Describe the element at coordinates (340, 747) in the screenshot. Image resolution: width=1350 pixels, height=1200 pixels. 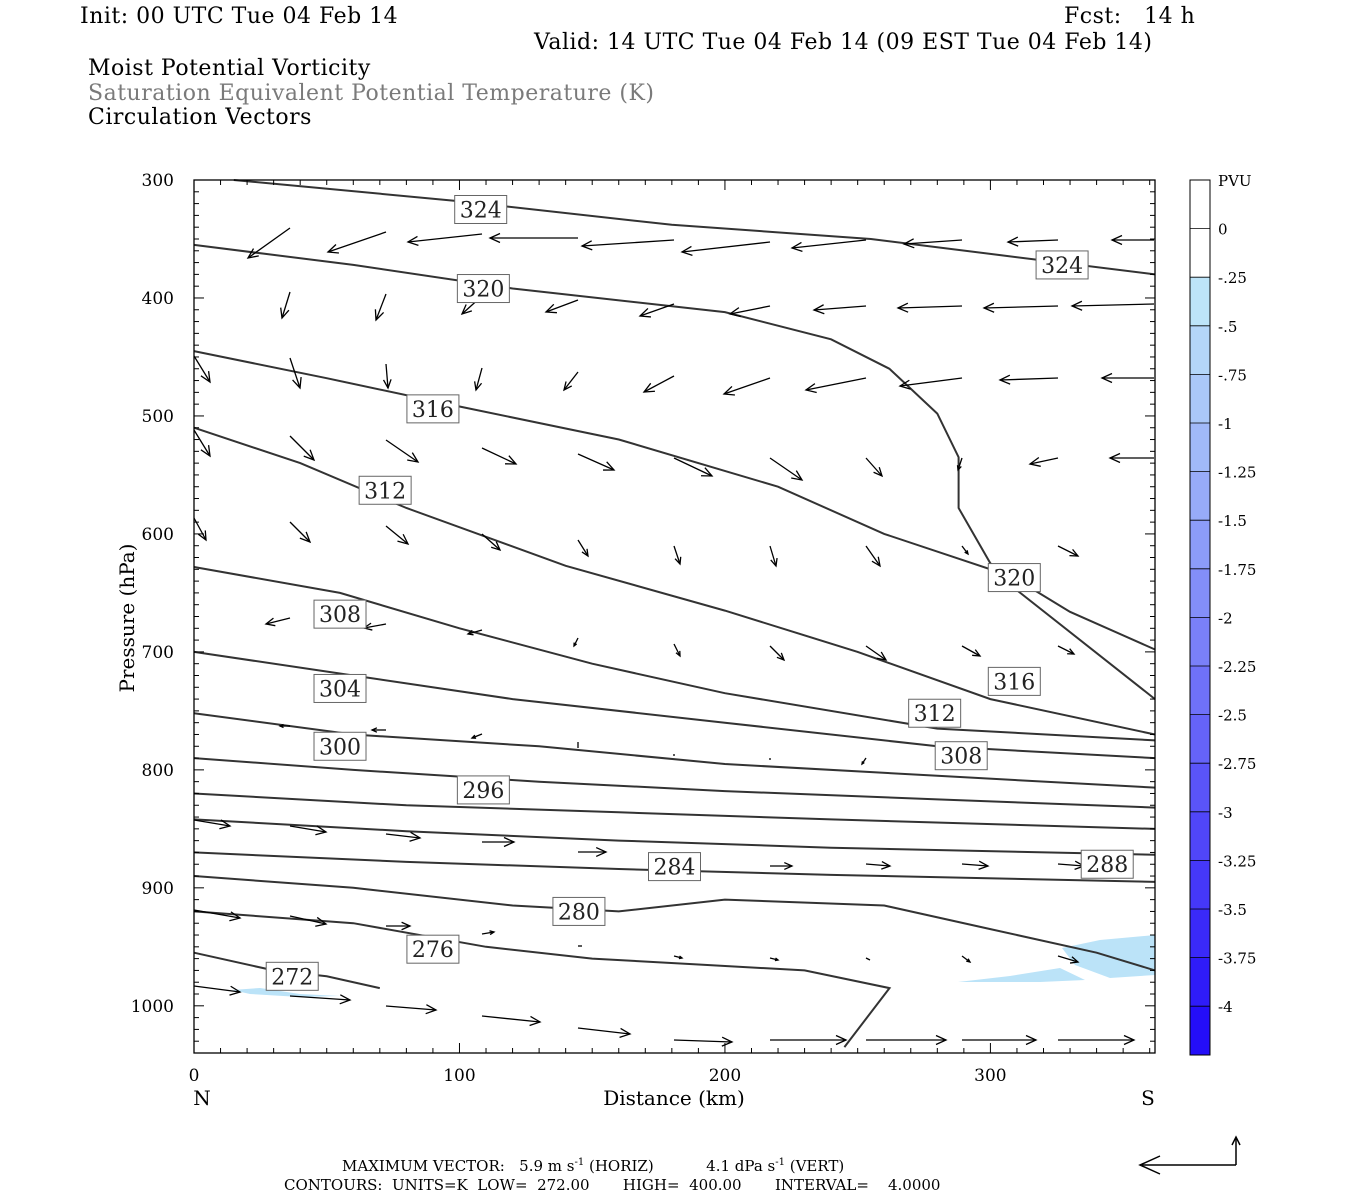
I see `contour-label-text: 300` at that location.